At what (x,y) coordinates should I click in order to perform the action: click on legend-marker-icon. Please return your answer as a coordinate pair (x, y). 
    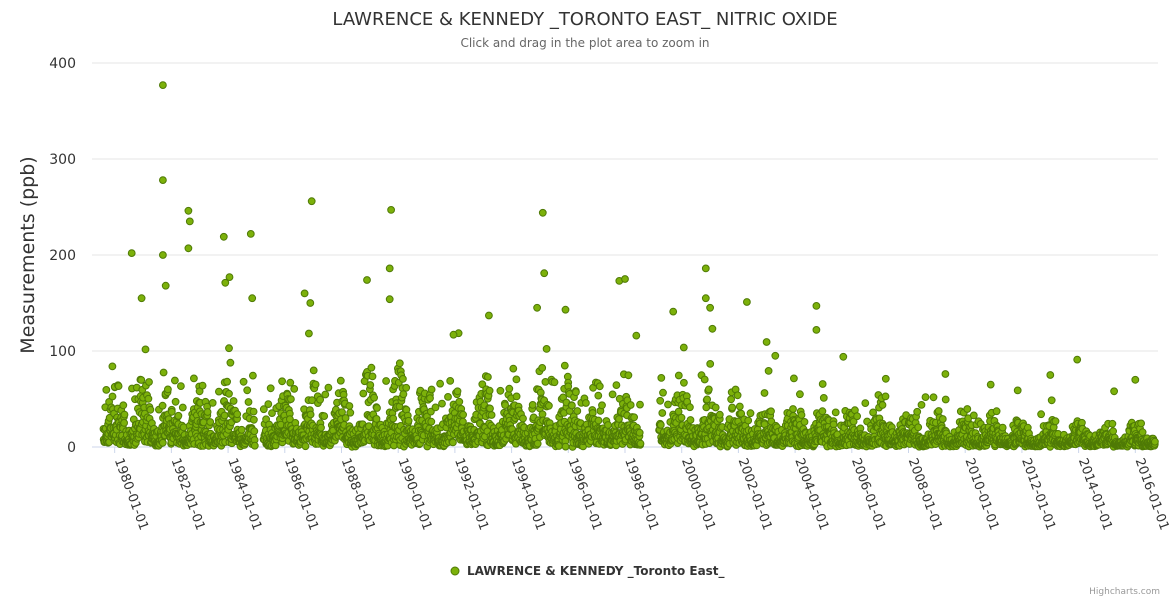
    Looking at the image, I should click on (455, 571).